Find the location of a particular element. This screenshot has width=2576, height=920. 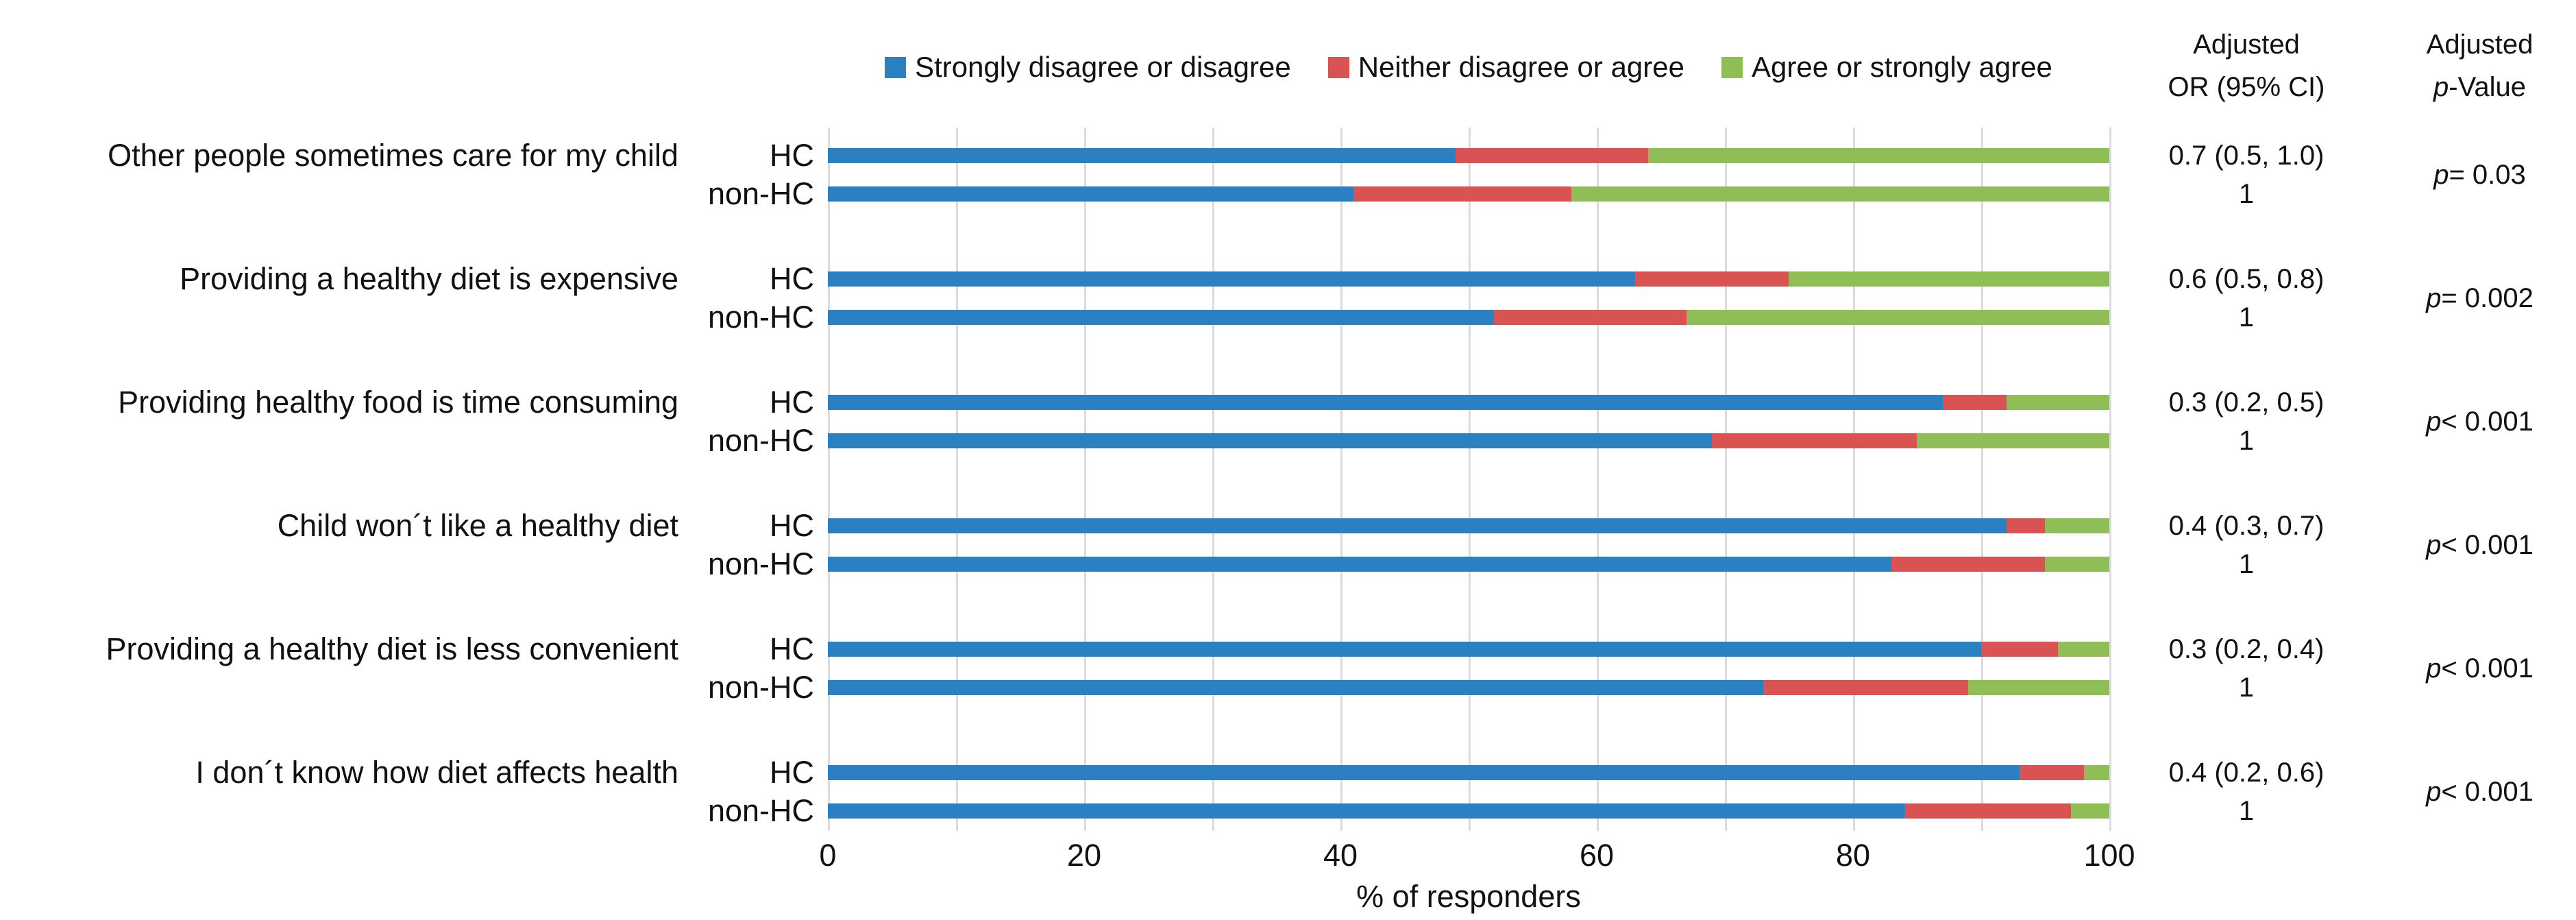

or-value-hc: 0.3 (0.2, 0.4) is located at coordinates (2246, 648).